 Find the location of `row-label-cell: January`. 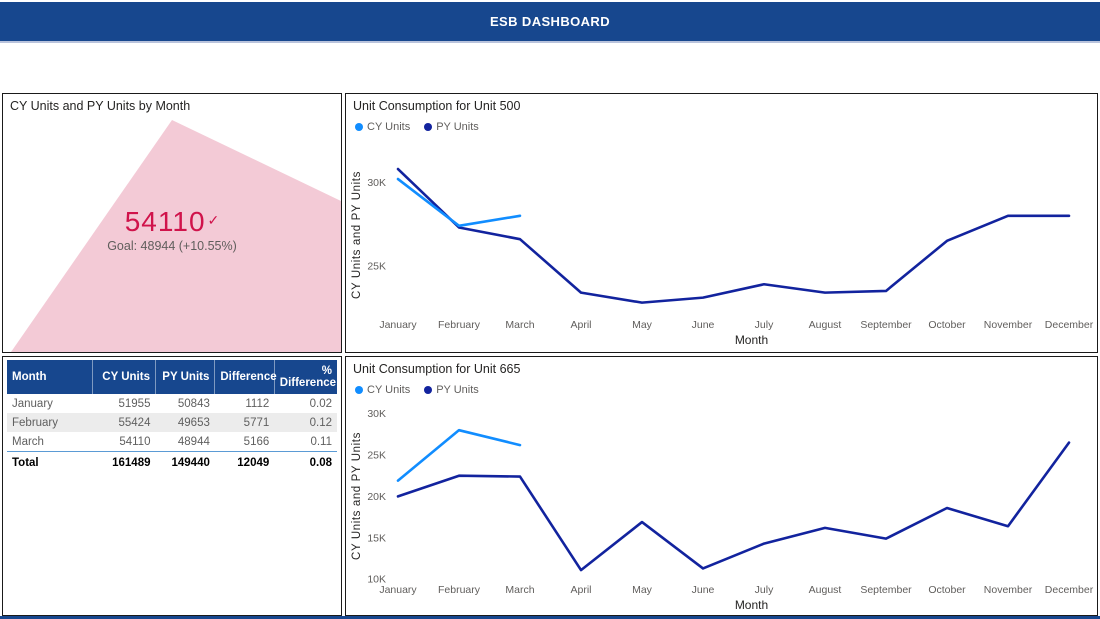

row-label-cell: January is located at coordinates (32, 403).